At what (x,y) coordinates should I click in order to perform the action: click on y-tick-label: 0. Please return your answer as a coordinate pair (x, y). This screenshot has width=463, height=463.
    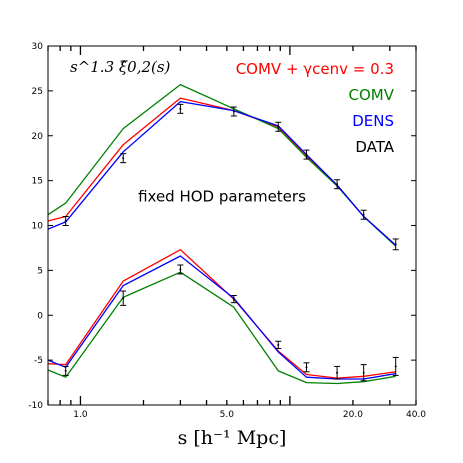
    Looking at the image, I should click on (40, 316).